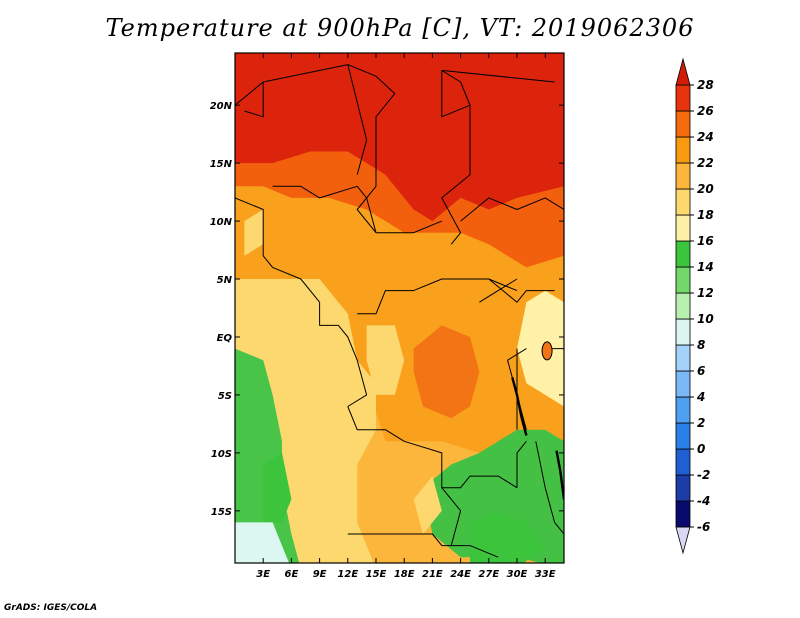 This screenshot has width=800, height=618. What do you see at coordinates (263, 574) in the screenshot?
I see `x-tick-label: 3E` at bounding box center [263, 574].